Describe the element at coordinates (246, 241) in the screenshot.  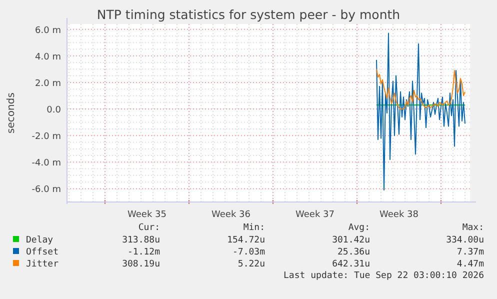
I see `text: 154.72u` at that location.